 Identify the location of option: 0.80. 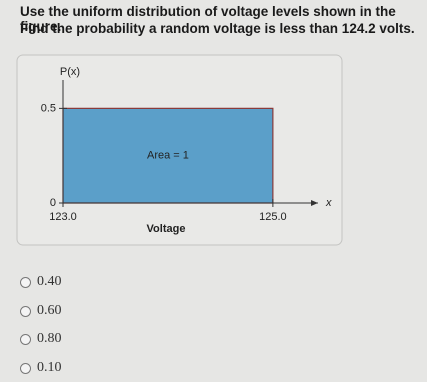
(41, 339).